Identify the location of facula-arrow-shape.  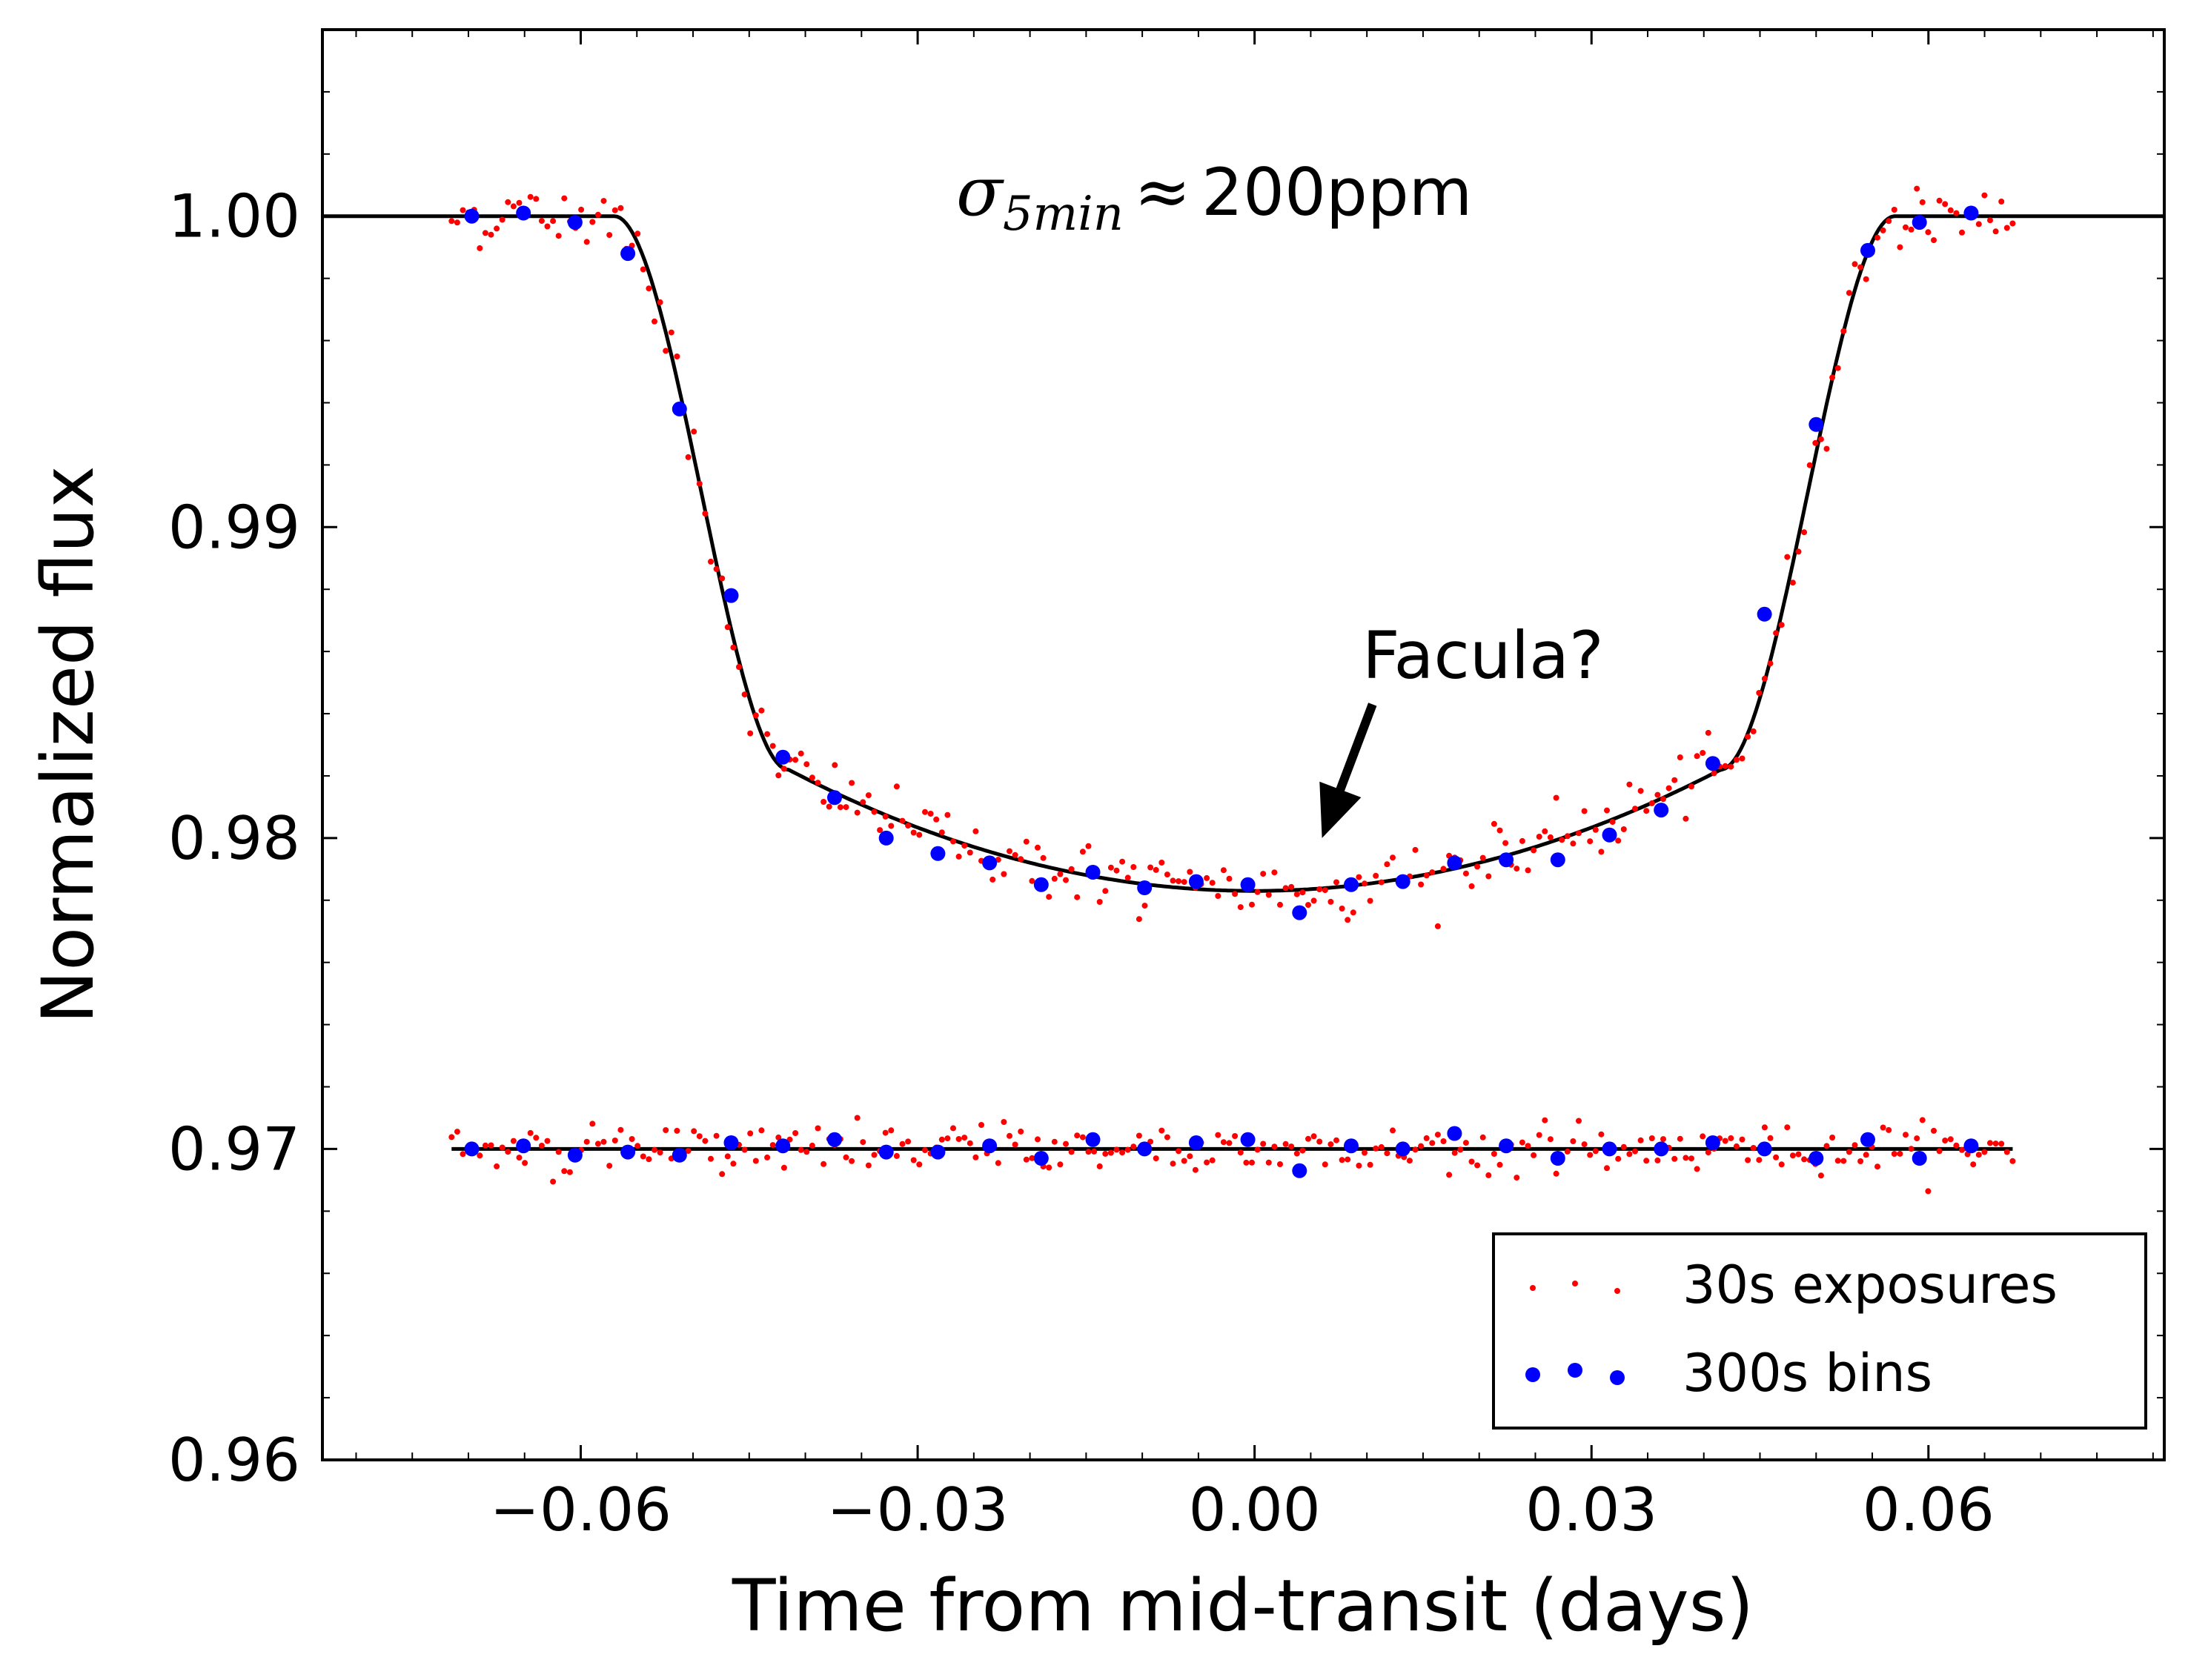
(1348, 770).